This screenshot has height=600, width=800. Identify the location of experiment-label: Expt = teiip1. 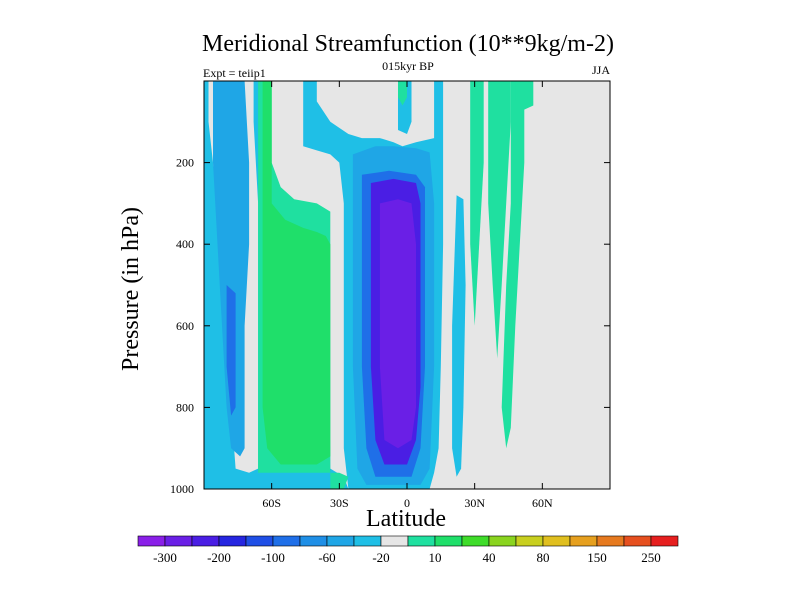
(234, 73).